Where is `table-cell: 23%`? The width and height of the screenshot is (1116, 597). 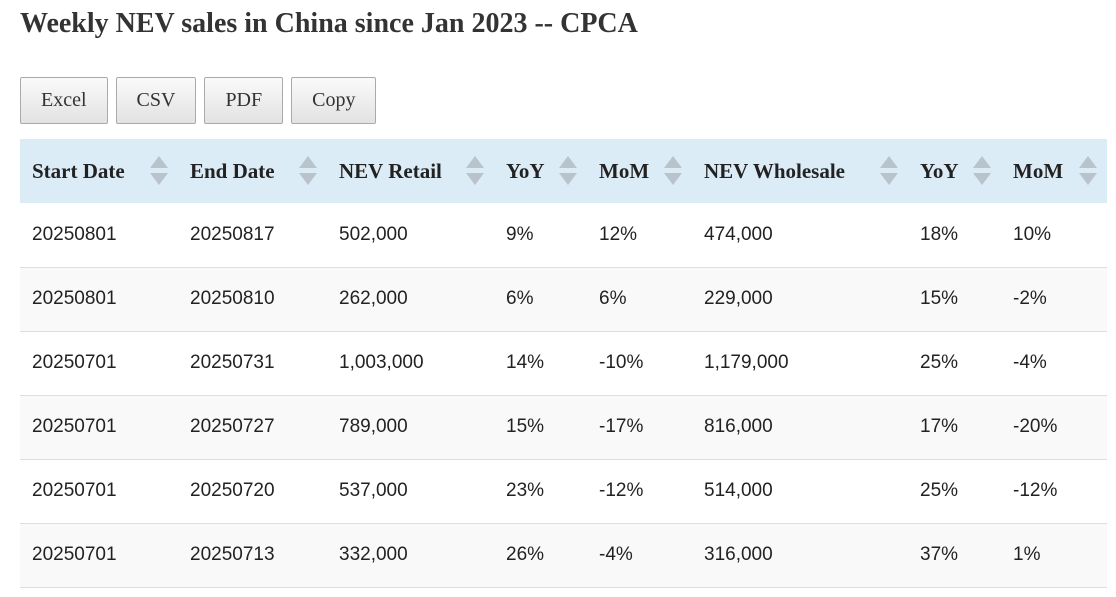
table-cell: 23% is located at coordinates (540, 491).